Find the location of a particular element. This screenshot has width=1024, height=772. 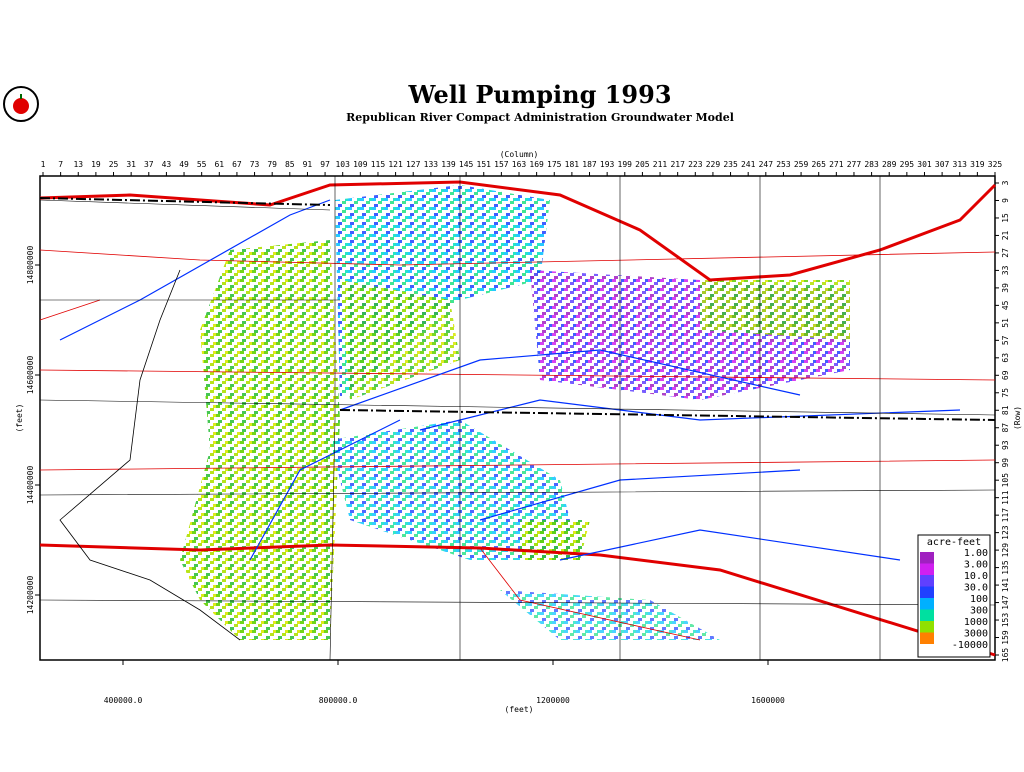

column-label: 109 is located at coordinates (360, 164).